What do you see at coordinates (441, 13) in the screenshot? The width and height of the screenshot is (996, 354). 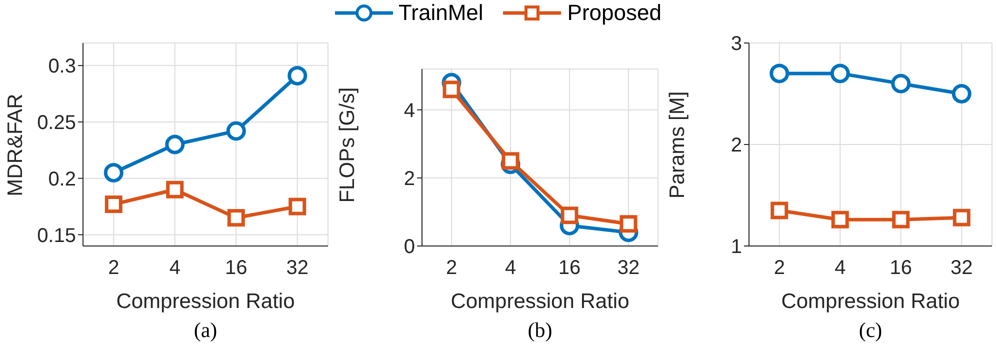 I see `legend-label: TrainMel` at bounding box center [441, 13].